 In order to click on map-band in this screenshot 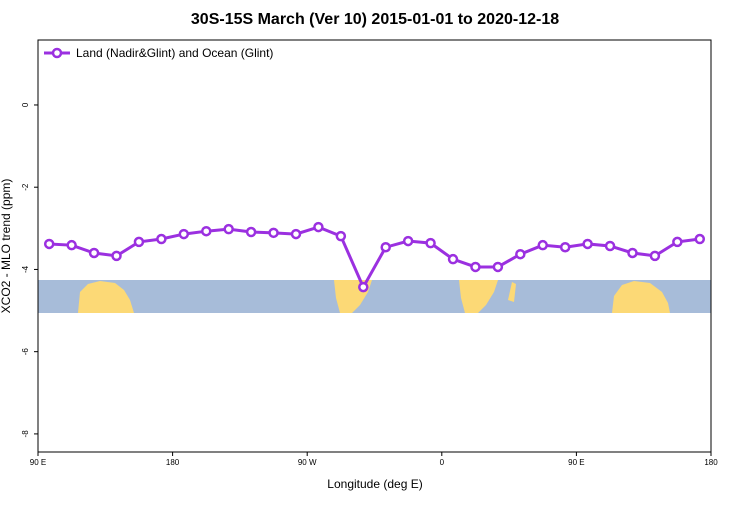, I will do `click(374, 296)`.